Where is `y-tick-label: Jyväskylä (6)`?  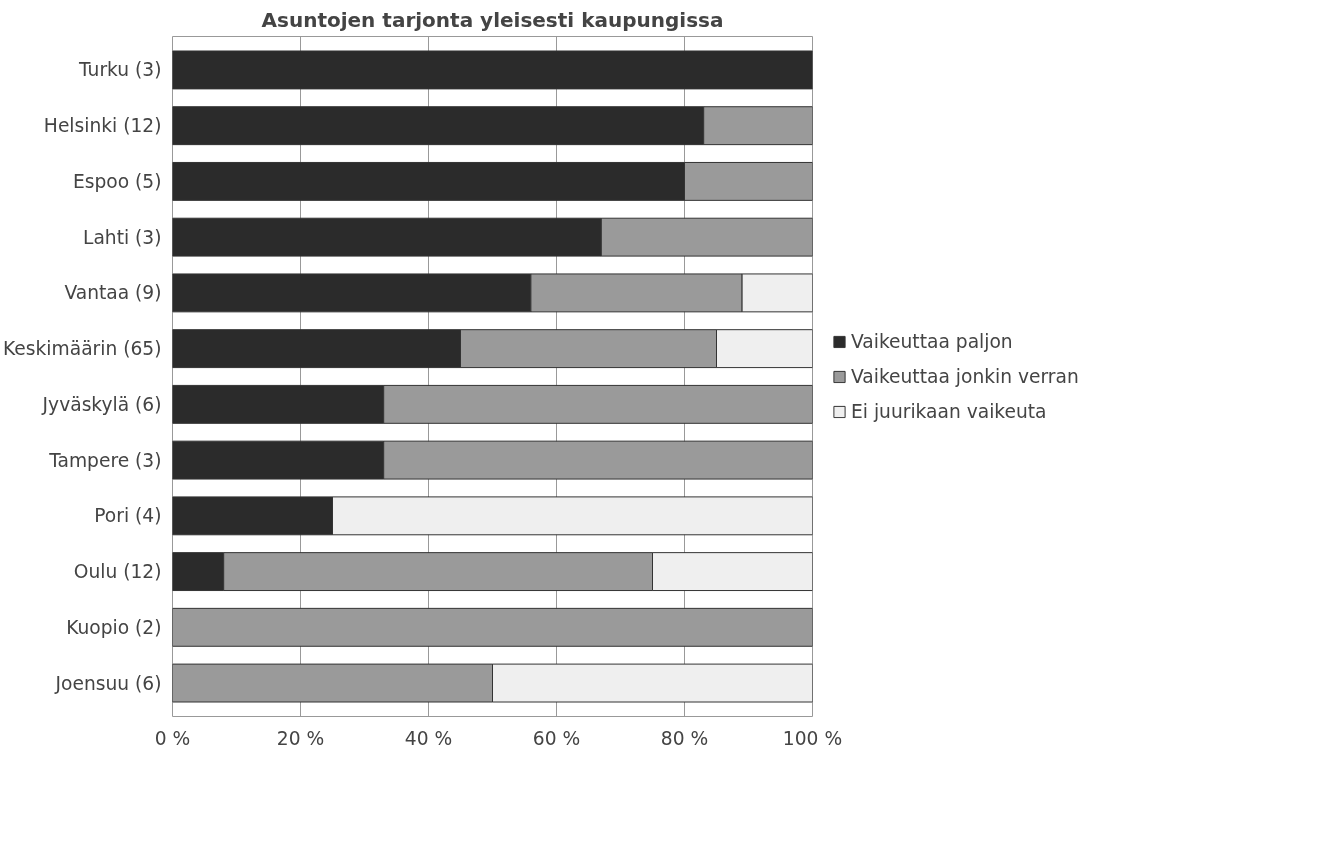
y-tick-label: Jyväskylä (6) is located at coordinates (101, 404).